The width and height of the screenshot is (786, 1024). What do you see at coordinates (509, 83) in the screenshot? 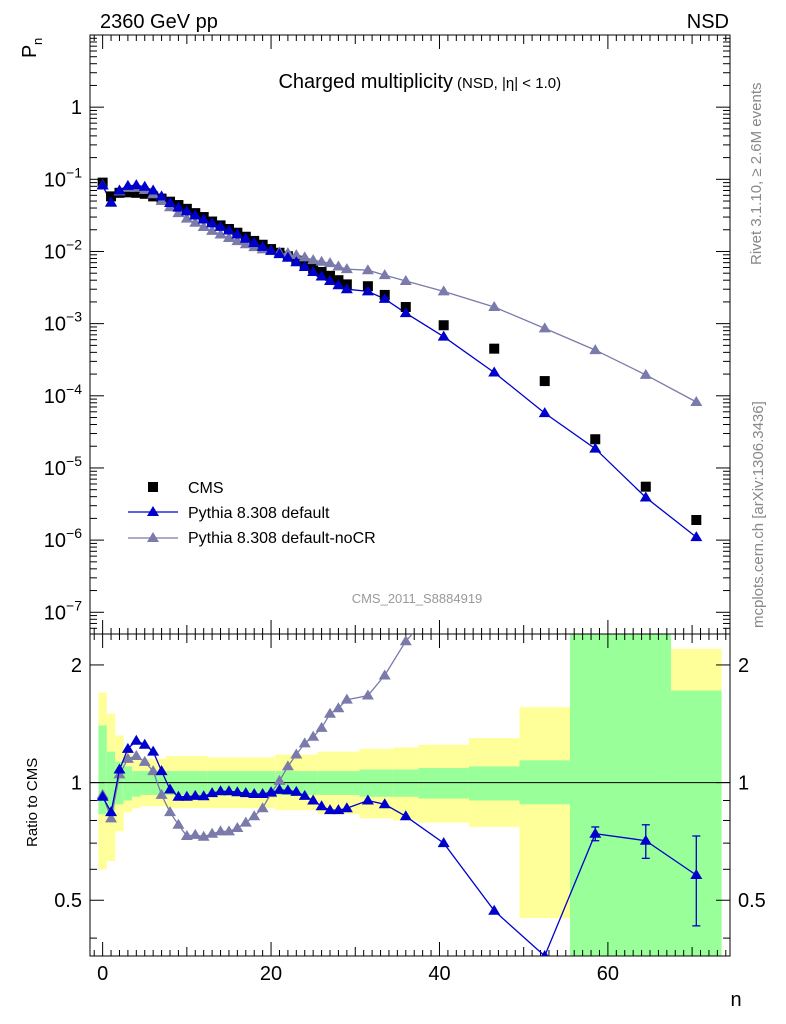
I see `plot-title-cut: (NSD, |η| < 1.0)` at bounding box center [509, 83].